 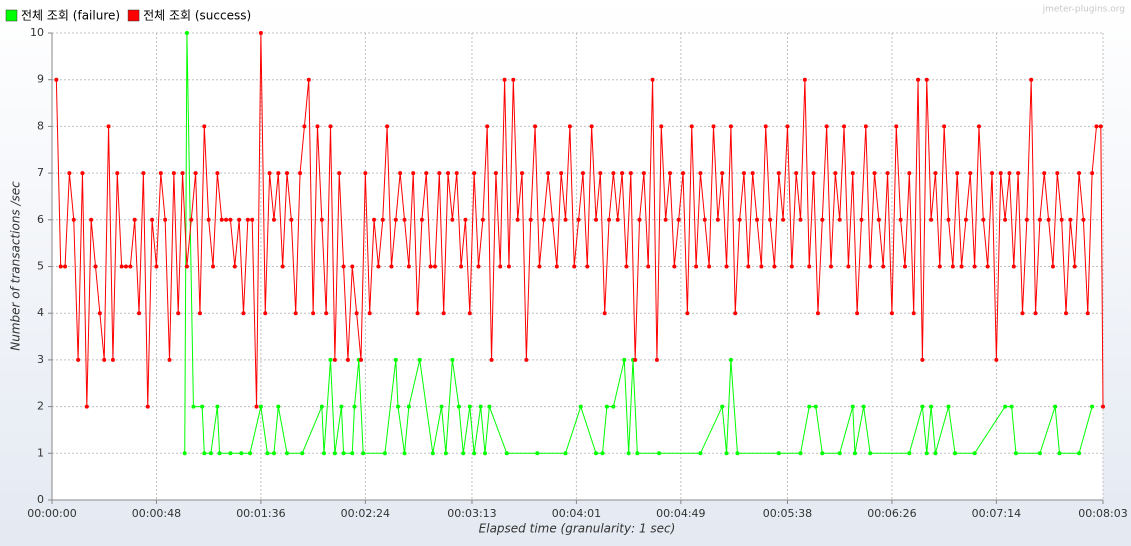 What do you see at coordinates (16, 266) in the screenshot?
I see `y-axis-label: Number of transactions /sec` at bounding box center [16, 266].